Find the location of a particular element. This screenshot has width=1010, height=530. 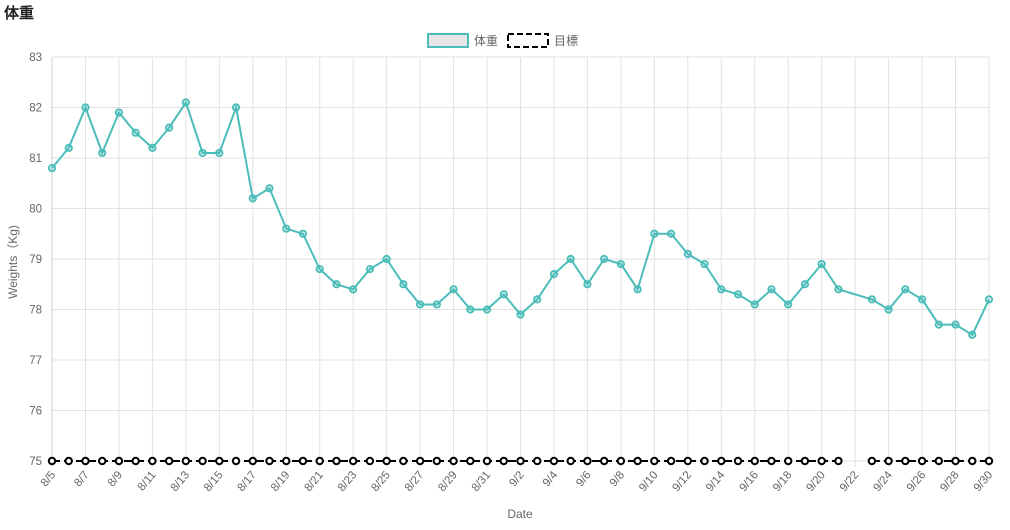

legend-label-target: 目標 is located at coordinates (566, 41).